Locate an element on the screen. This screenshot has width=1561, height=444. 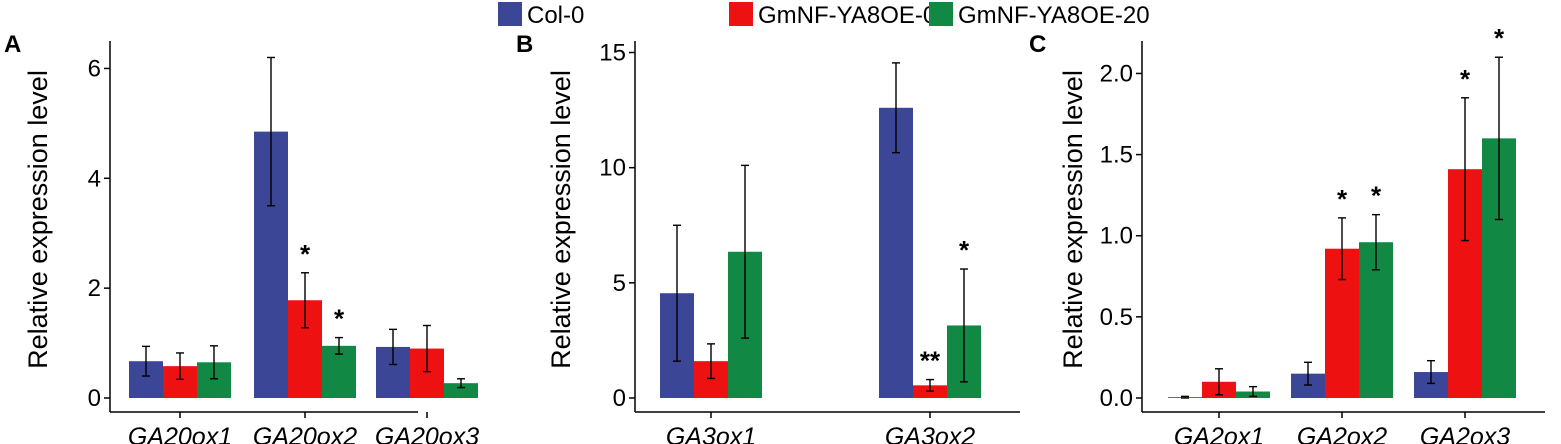
y-tick-label: 1.5 is located at coordinates (1116, 155).